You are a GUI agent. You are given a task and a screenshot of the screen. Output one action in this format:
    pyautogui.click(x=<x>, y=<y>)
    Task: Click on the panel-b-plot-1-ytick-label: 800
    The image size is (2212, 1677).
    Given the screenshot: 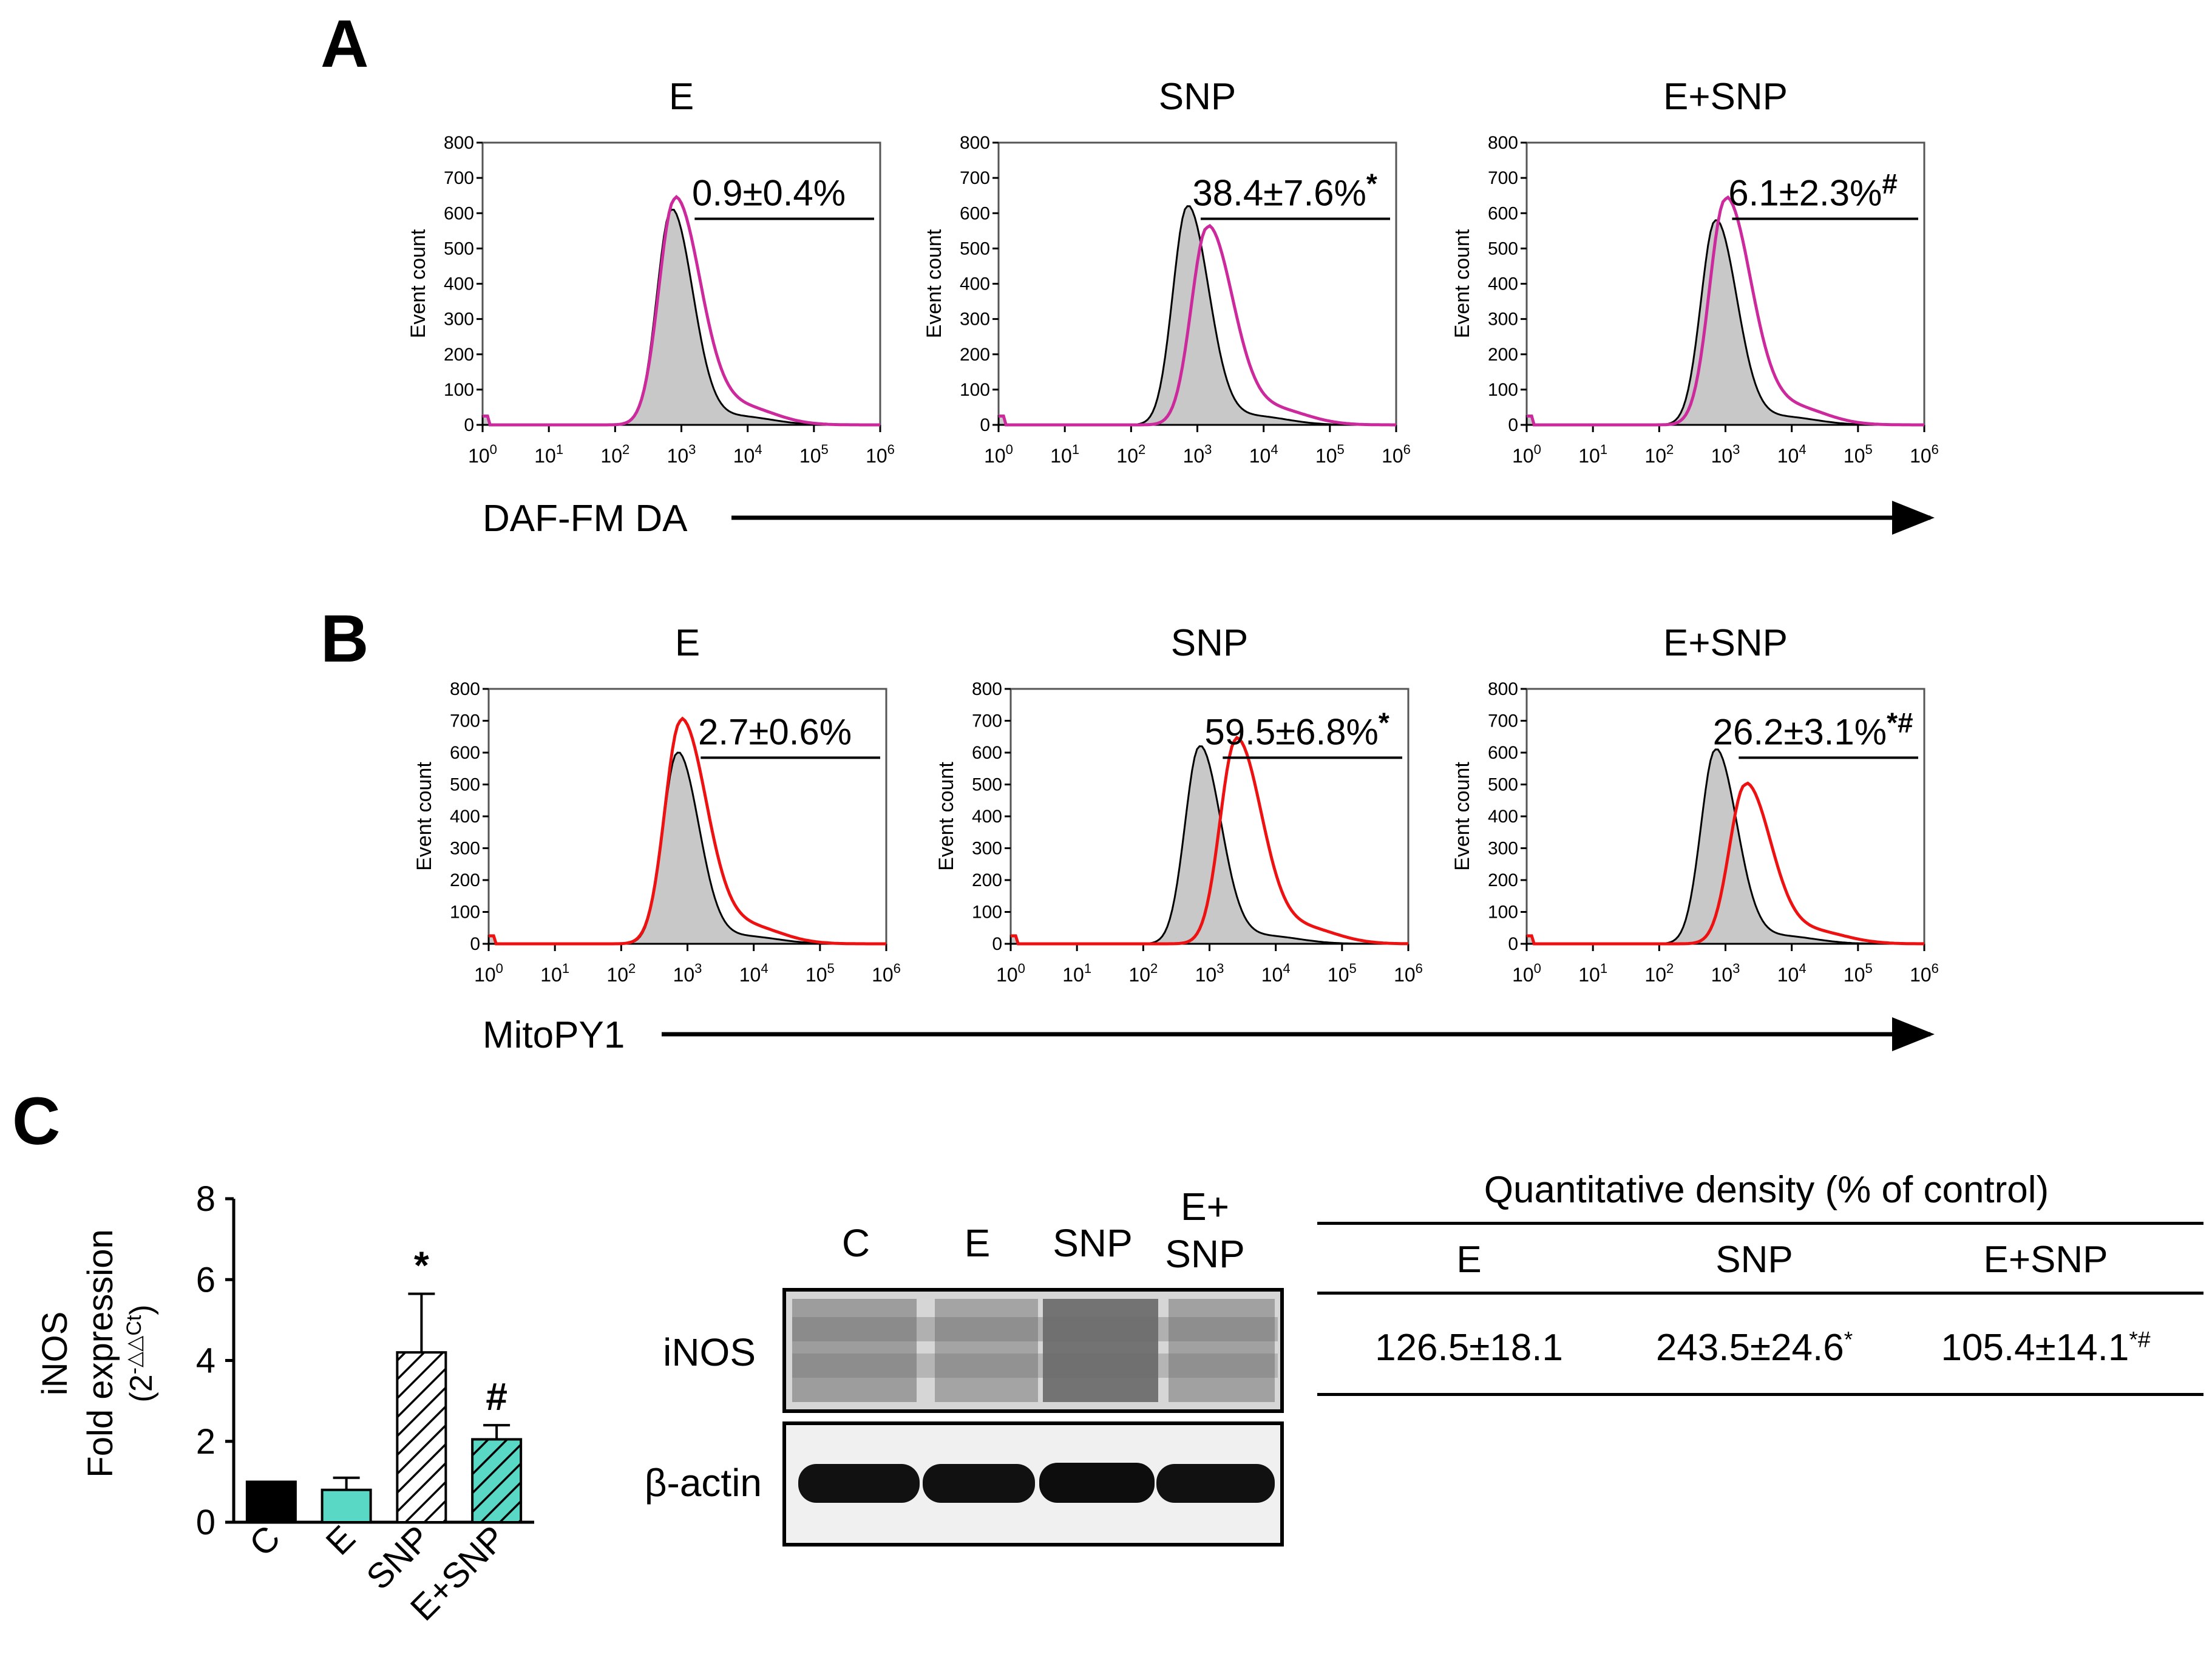 What is the action you would take?
    pyautogui.click(x=465, y=689)
    